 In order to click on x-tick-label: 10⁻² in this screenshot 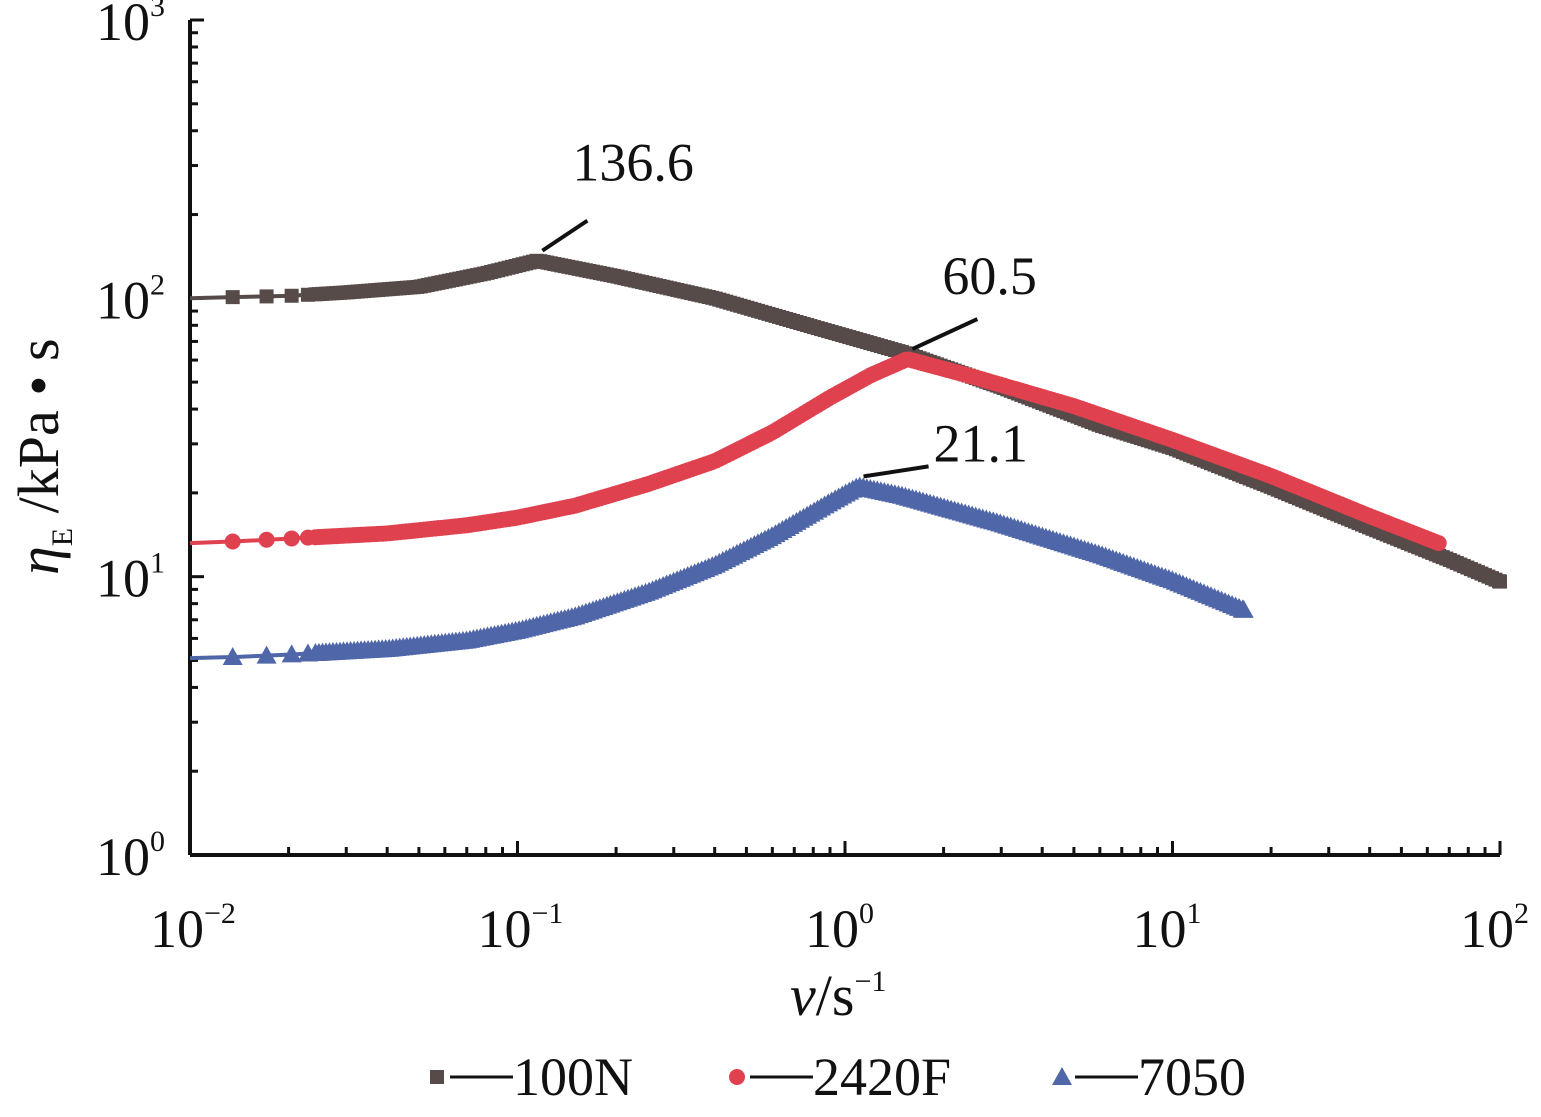, I will do `click(193, 928)`.